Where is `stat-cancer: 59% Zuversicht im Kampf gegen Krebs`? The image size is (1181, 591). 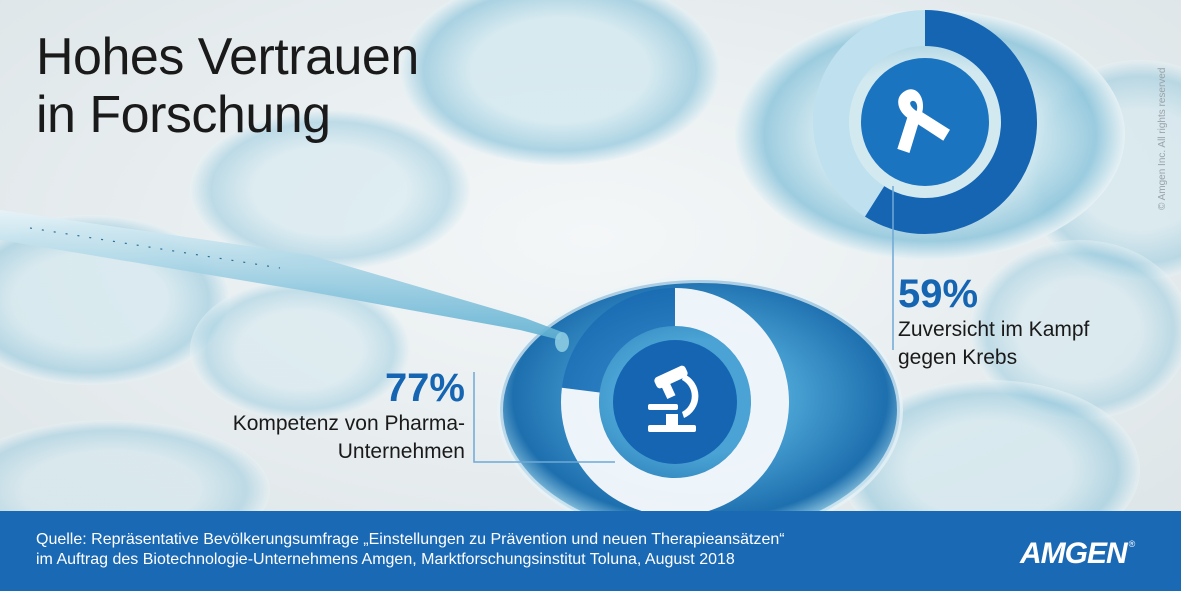
stat-cancer: 59% Zuversicht im Kampf gegen Krebs is located at coordinates (993, 322).